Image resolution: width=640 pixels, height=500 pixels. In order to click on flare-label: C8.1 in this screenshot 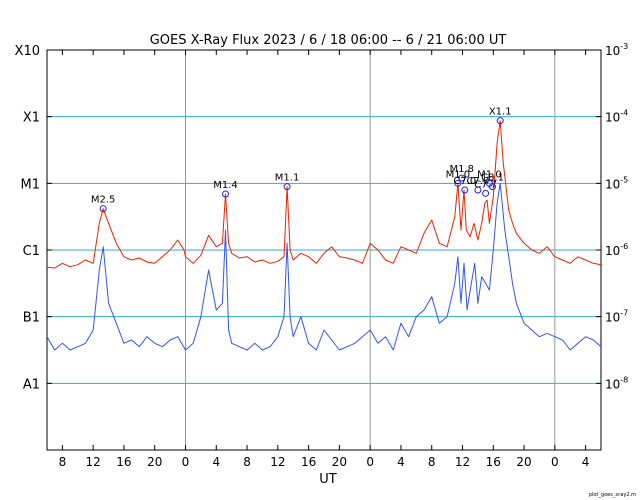, I will do `click(492, 178)`.